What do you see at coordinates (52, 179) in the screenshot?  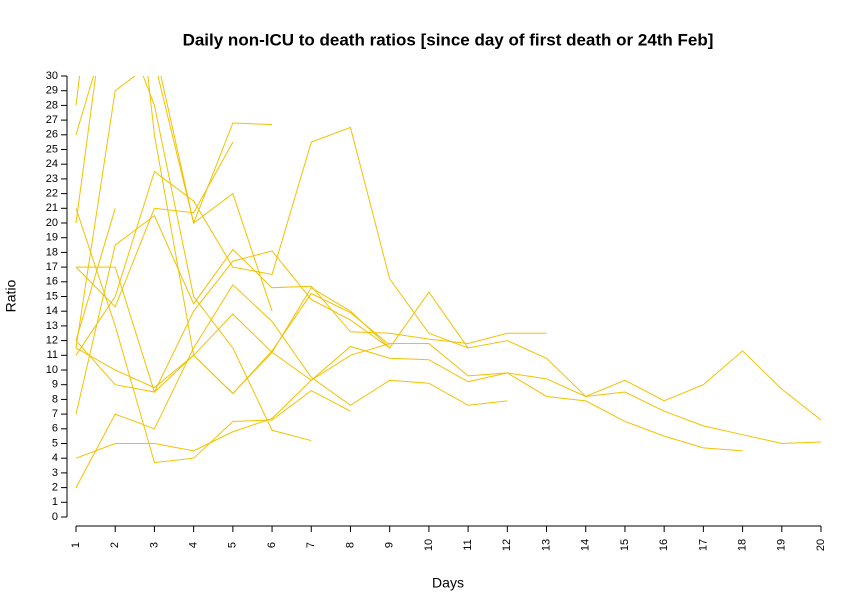 I see `y-tick-label: 23` at bounding box center [52, 179].